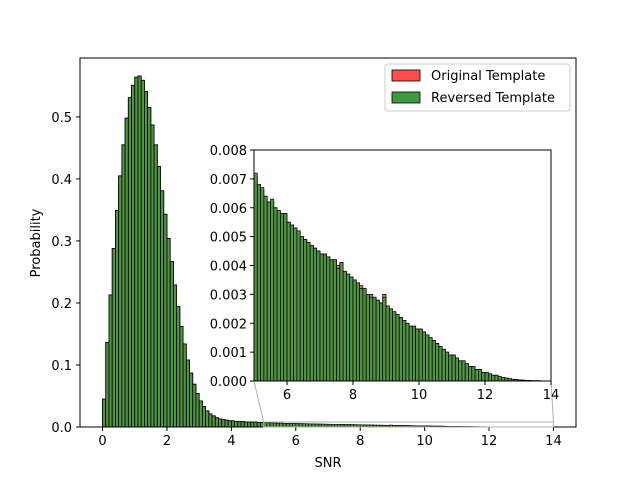 This screenshot has height=480, width=640. What do you see at coordinates (473, 87) in the screenshot?
I see `legend-entries: Original Template Reversed Template` at bounding box center [473, 87].